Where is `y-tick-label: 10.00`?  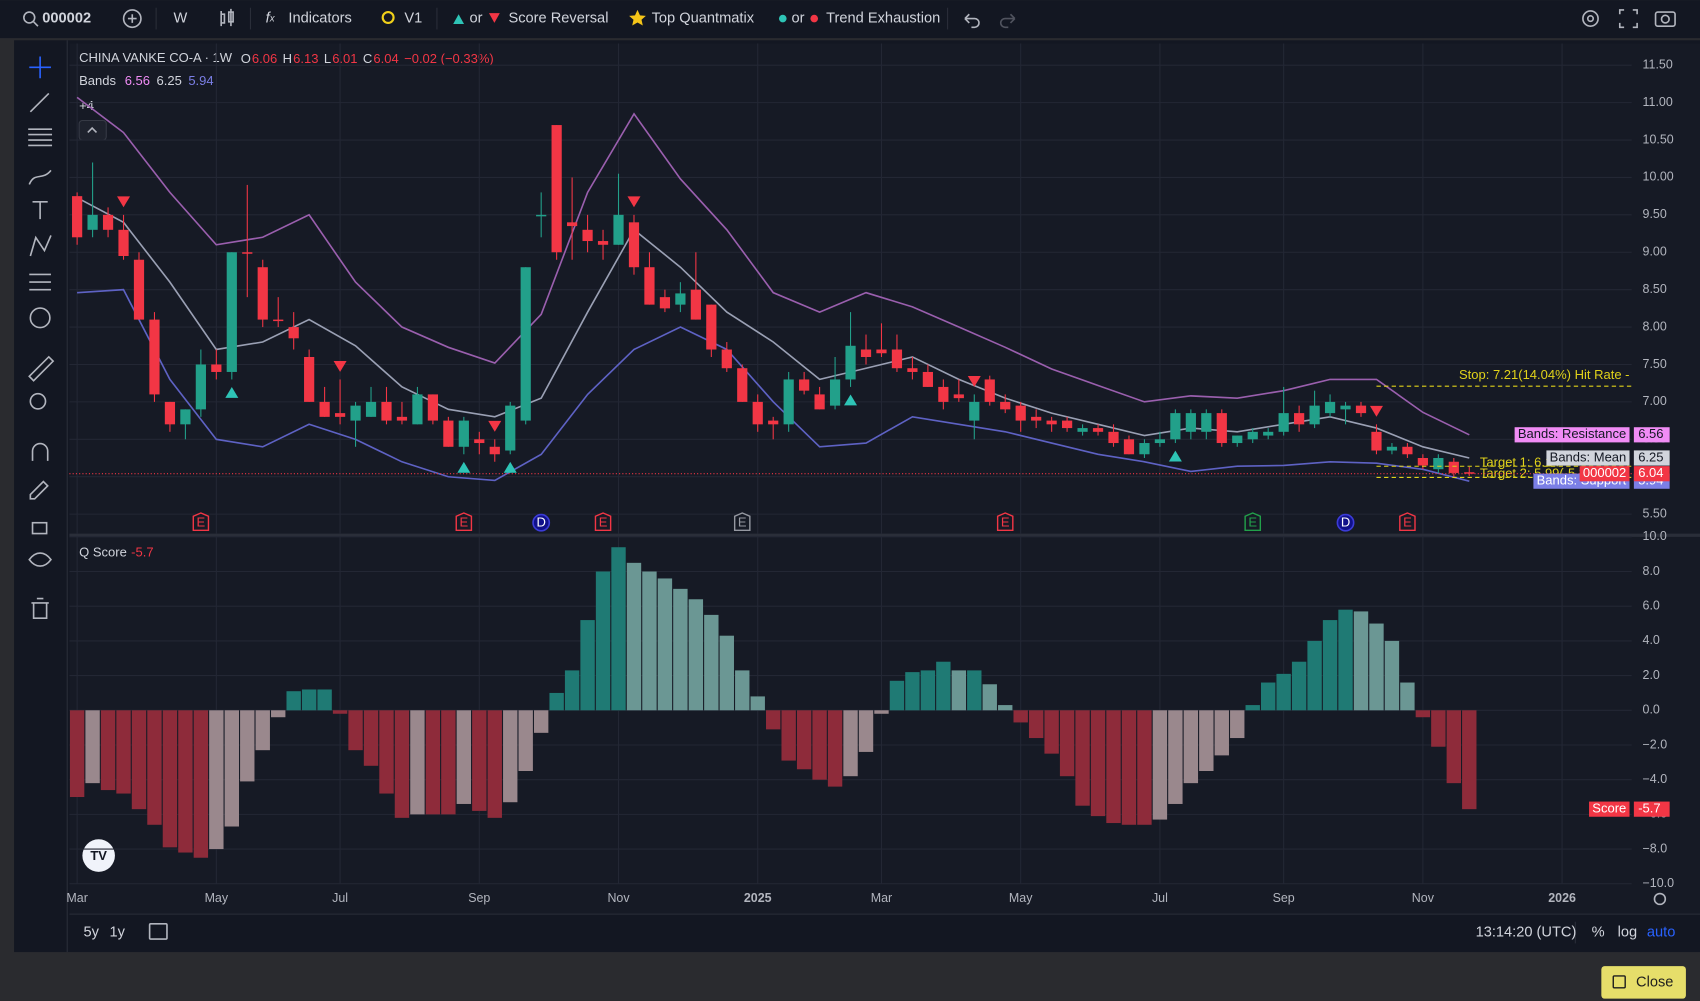
y-tick-label: 10.00 is located at coordinates (1658, 177).